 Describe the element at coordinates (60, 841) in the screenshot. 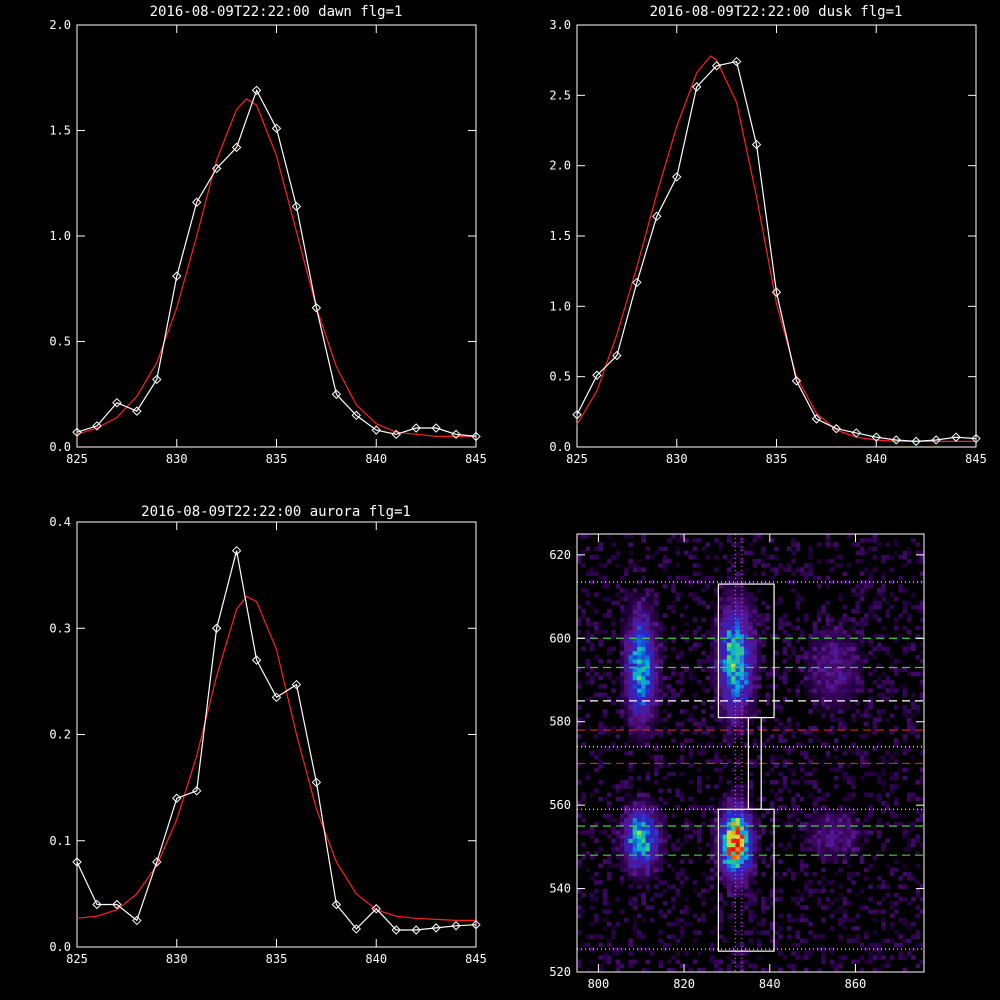

I see `y-tick-label: 0.1` at that location.